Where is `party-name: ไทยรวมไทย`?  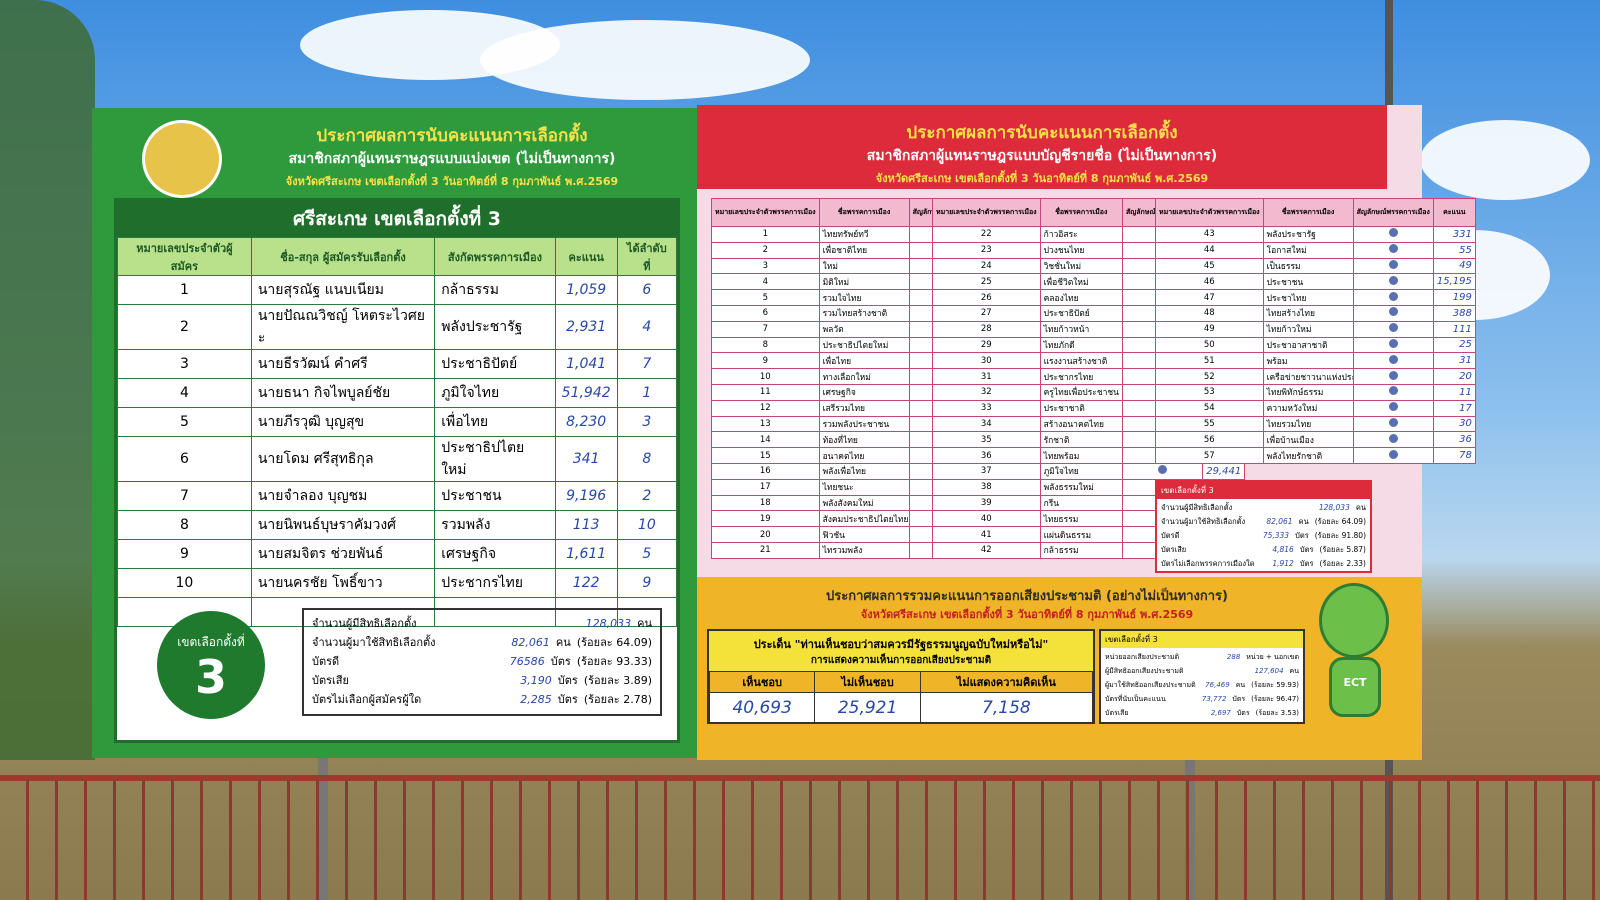
party-name: ไทยรวมไทย is located at coordinates (1308, 424).